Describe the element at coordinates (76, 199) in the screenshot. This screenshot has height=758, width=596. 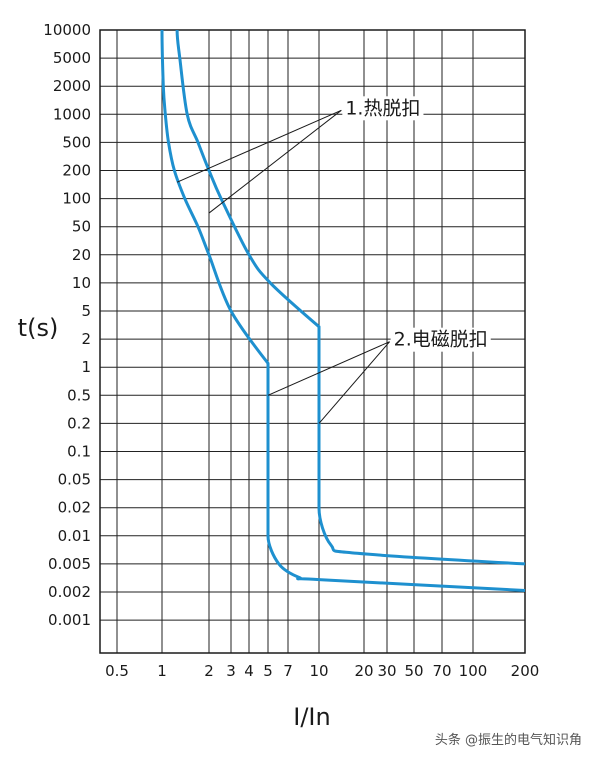
I see `y-tick-label: 100` at that location.